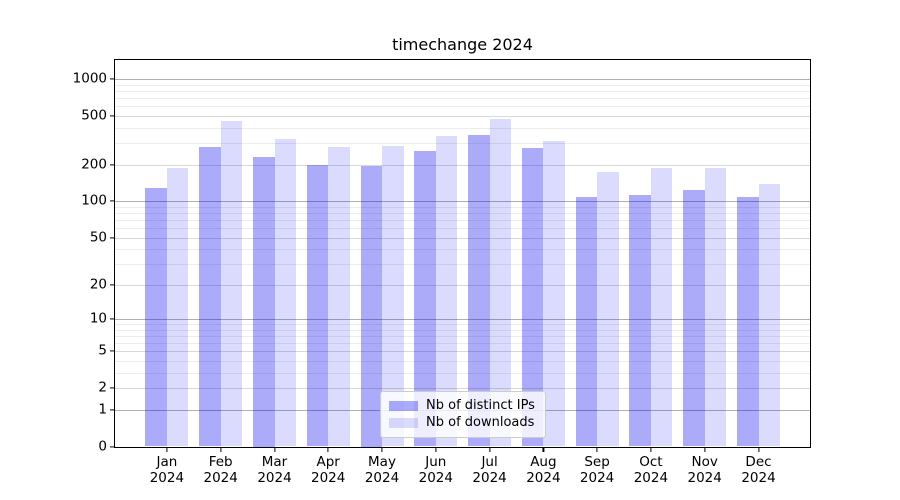 The height and width of the screenshot is (500, 900). What do you see at coordinates (704, 469) in the screenshot?
I see `x-tick-label: Nov 2024` at bounding box center [704, 469].